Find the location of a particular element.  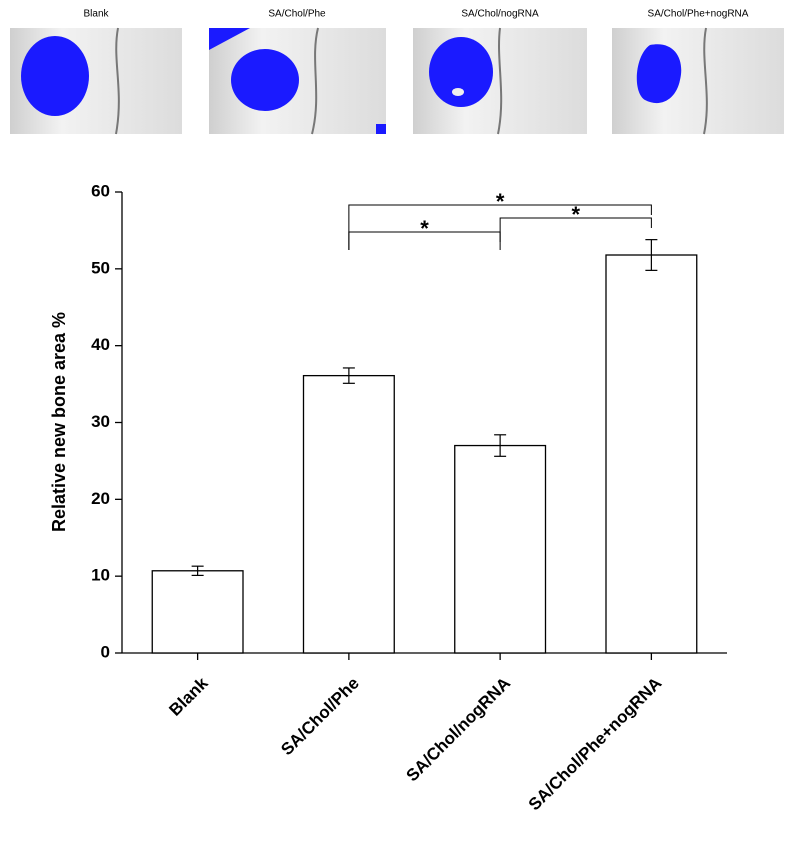

panel-label: Blank is located at coordinates (96, 14).